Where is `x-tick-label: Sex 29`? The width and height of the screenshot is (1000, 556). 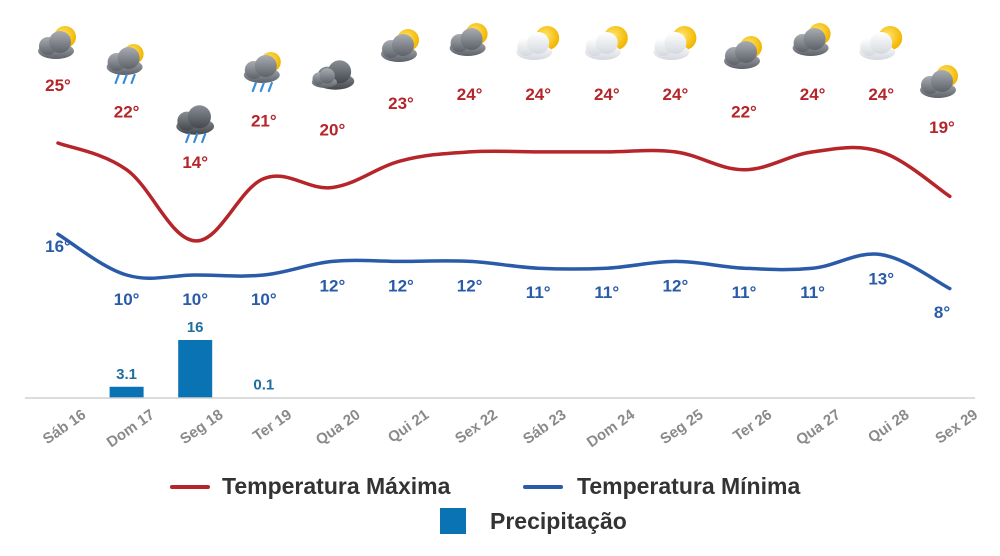 x-tick-label: Sex 29 is located at coordinates (956, 426).